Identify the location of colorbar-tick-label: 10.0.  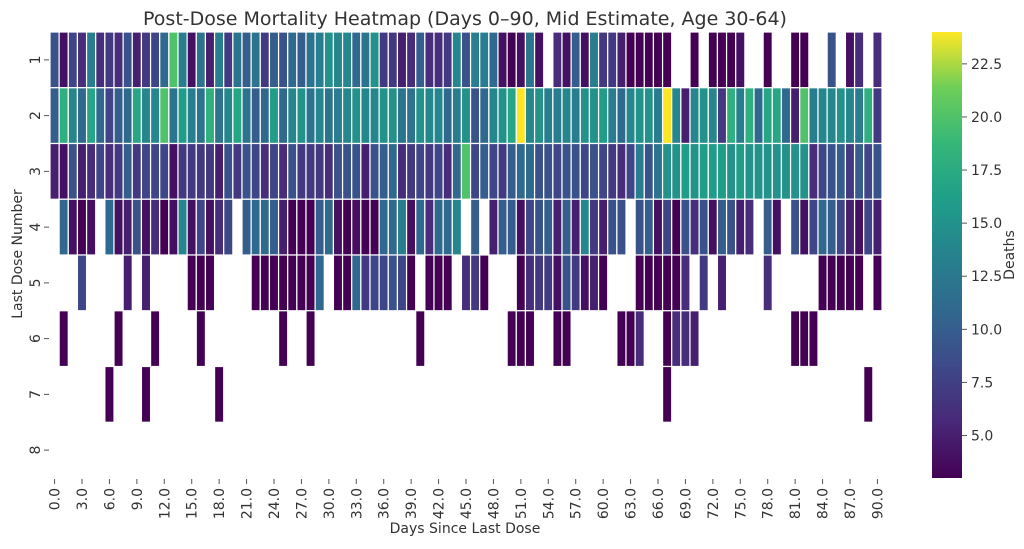
(986, 330).